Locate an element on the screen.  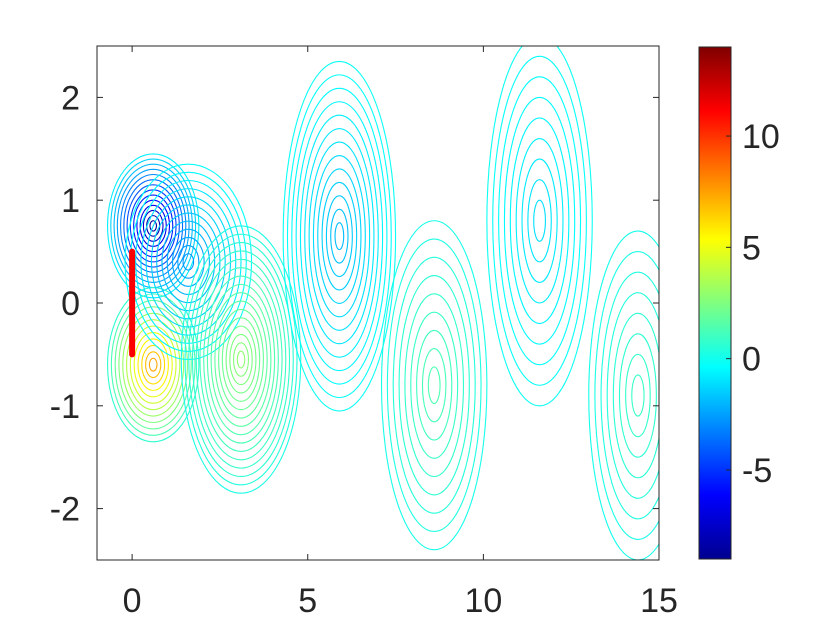
colorbar-tick-label: 5 is located at coordinates (751, 248).